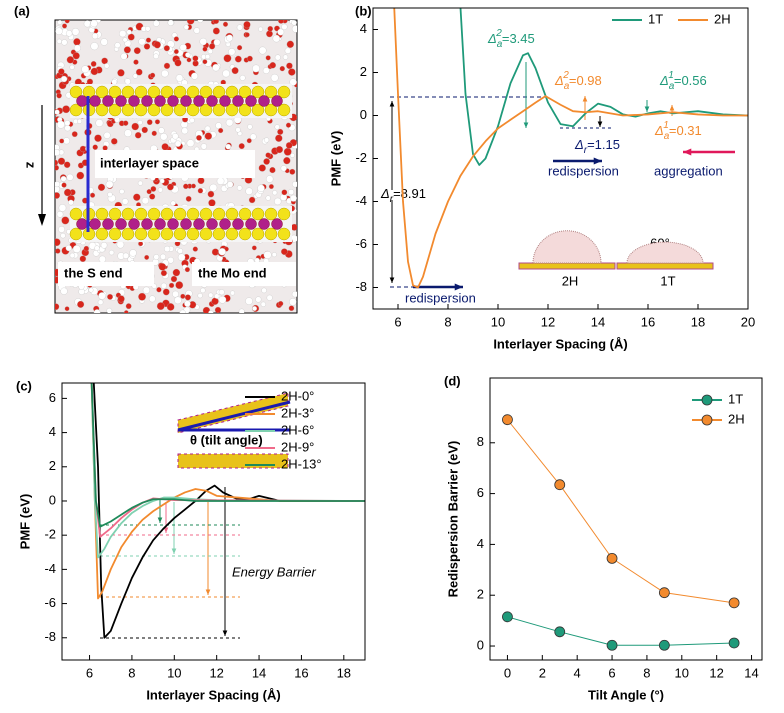  I want to click on annotation-part: =1.15, so click(603, 144).